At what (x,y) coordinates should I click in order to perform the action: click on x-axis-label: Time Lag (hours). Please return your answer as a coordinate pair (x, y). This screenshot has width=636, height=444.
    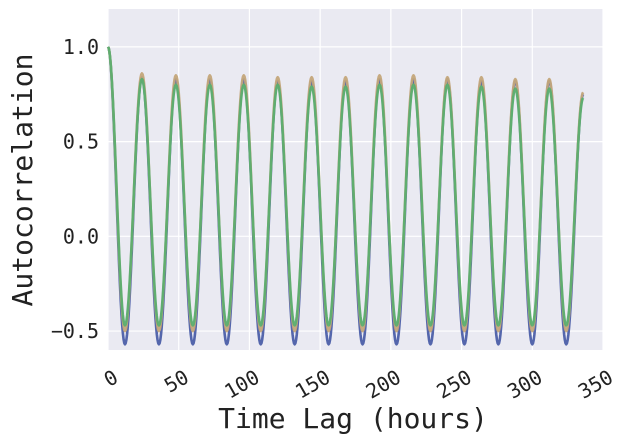
    Looking at the image, I should click on (353, 418).